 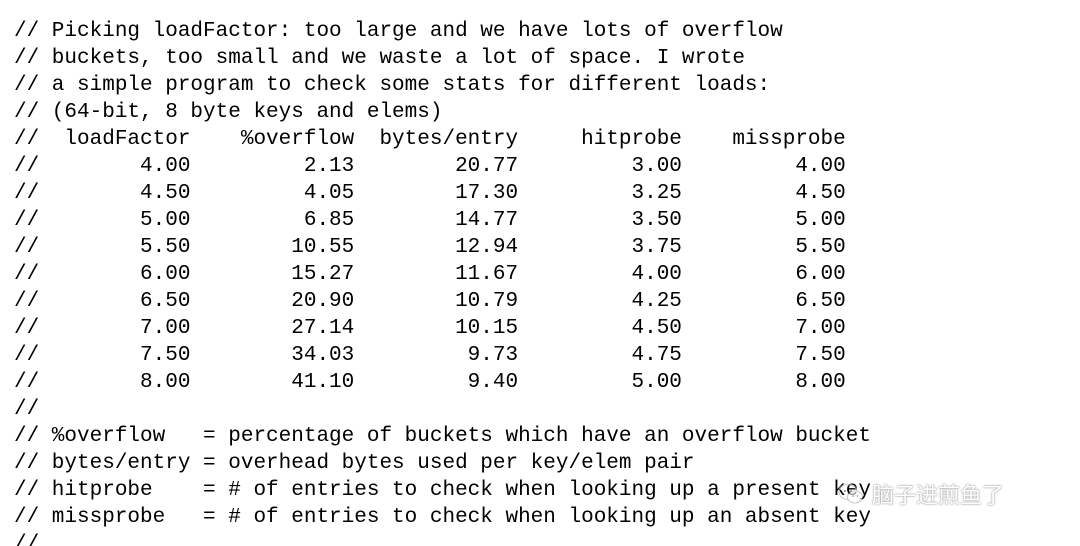 I want to click on table-row: // 7.00 27.14 10.15 4.50 7.00, so click(x=430, y=328).